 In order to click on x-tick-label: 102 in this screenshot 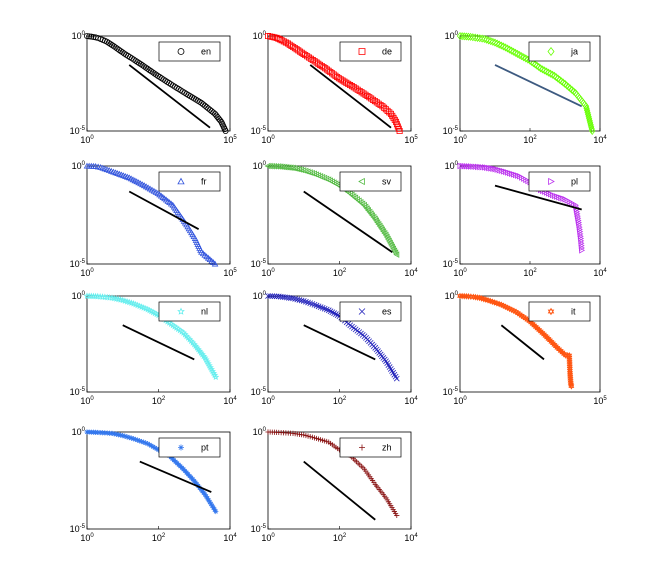, I will do `click(530, 140)`.